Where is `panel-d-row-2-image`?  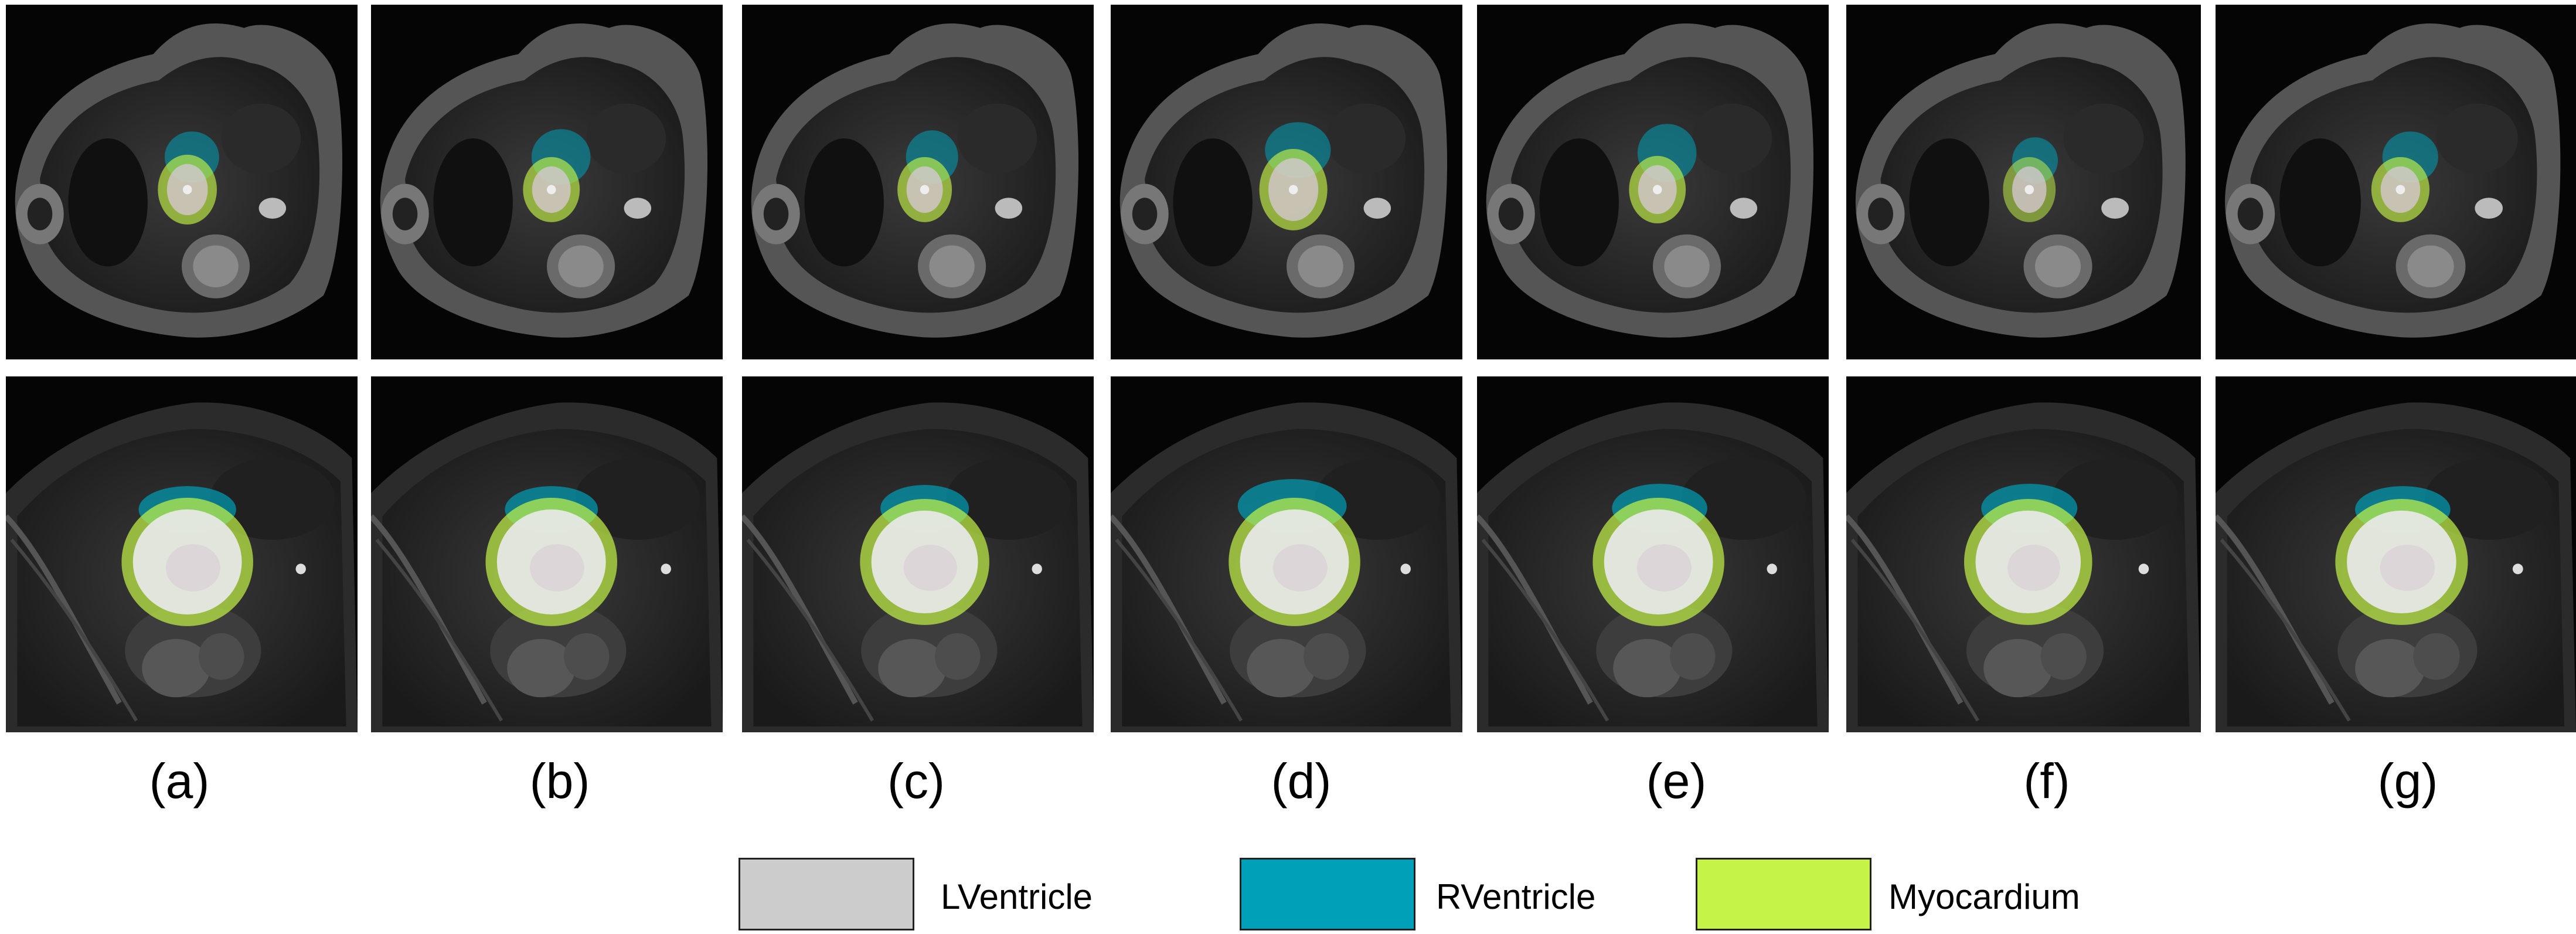
panel-d-row-2-image is located at coordinates (1286, 554).